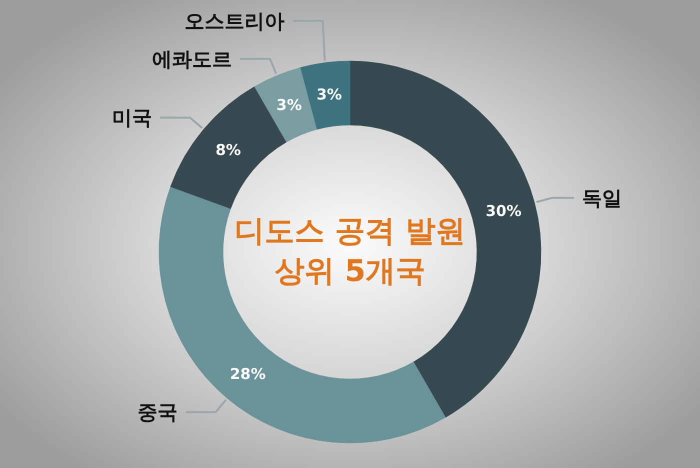  Describe the element at coordinates (504, 211) in the screenshot. I see `data-label: 30%` at that location.